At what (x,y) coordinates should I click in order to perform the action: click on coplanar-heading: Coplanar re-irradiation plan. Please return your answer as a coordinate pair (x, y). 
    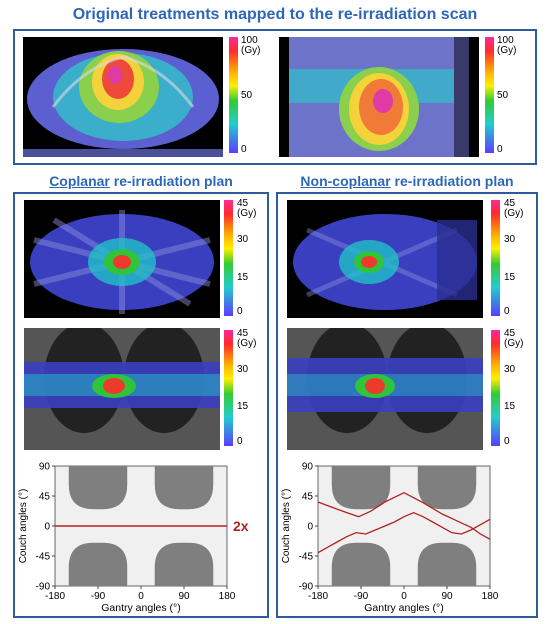
    Looking at the image, I should click on (141, 181).